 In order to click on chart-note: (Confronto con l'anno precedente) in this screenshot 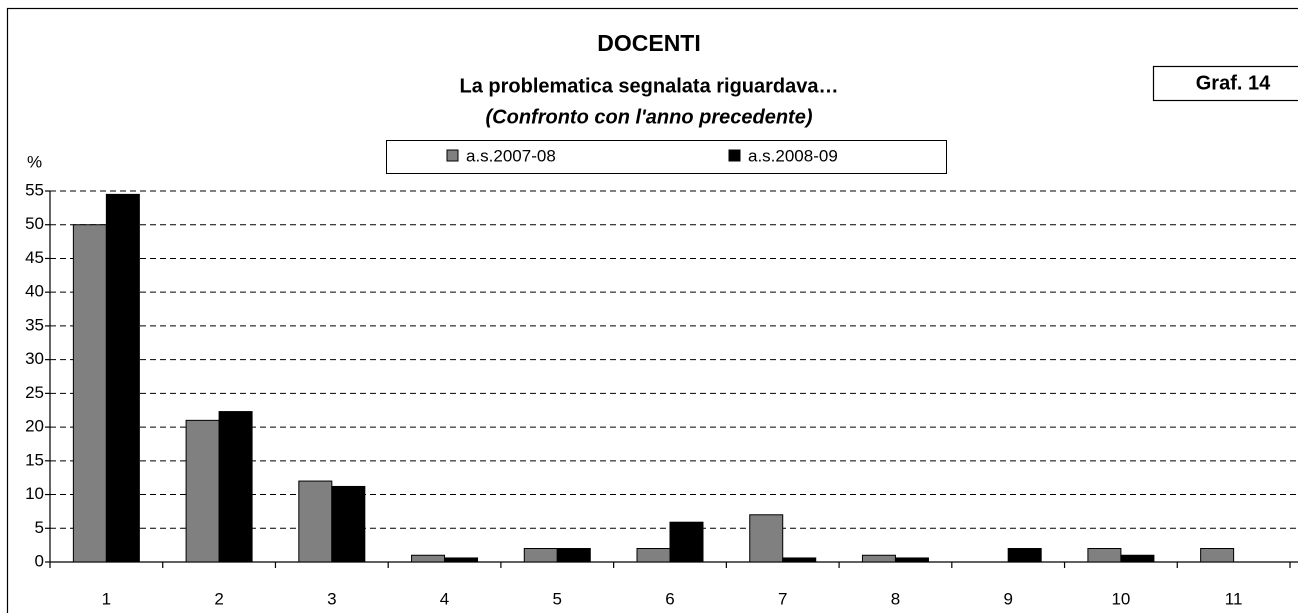, I will do `click(649, 117)`.